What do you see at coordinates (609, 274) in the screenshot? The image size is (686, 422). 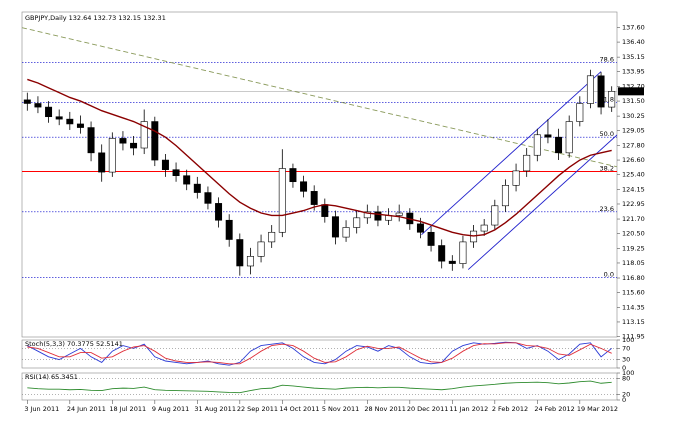 I see `fib-label: 0.0` at bounding box center [609, 274].